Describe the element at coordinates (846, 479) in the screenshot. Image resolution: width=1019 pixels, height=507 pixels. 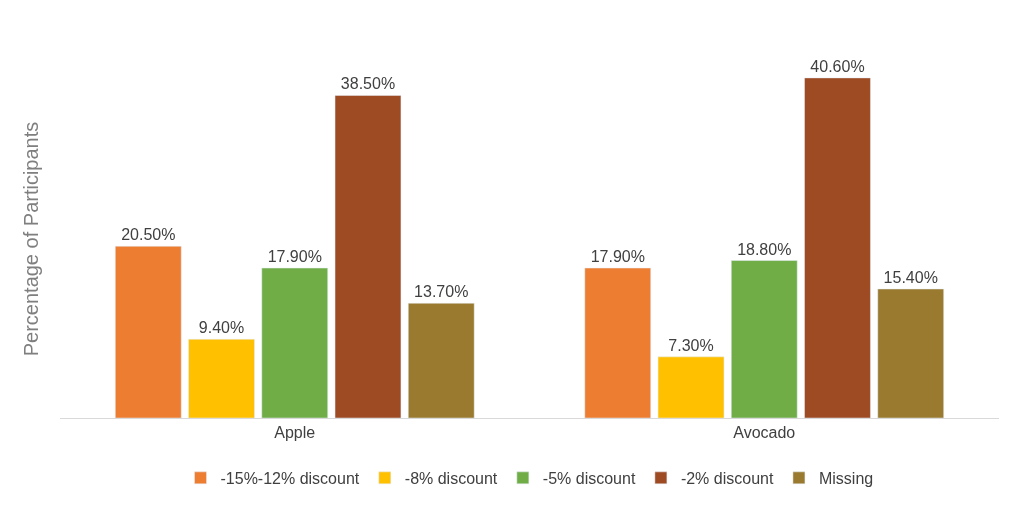
I see `legend-label: Missing` at that location.